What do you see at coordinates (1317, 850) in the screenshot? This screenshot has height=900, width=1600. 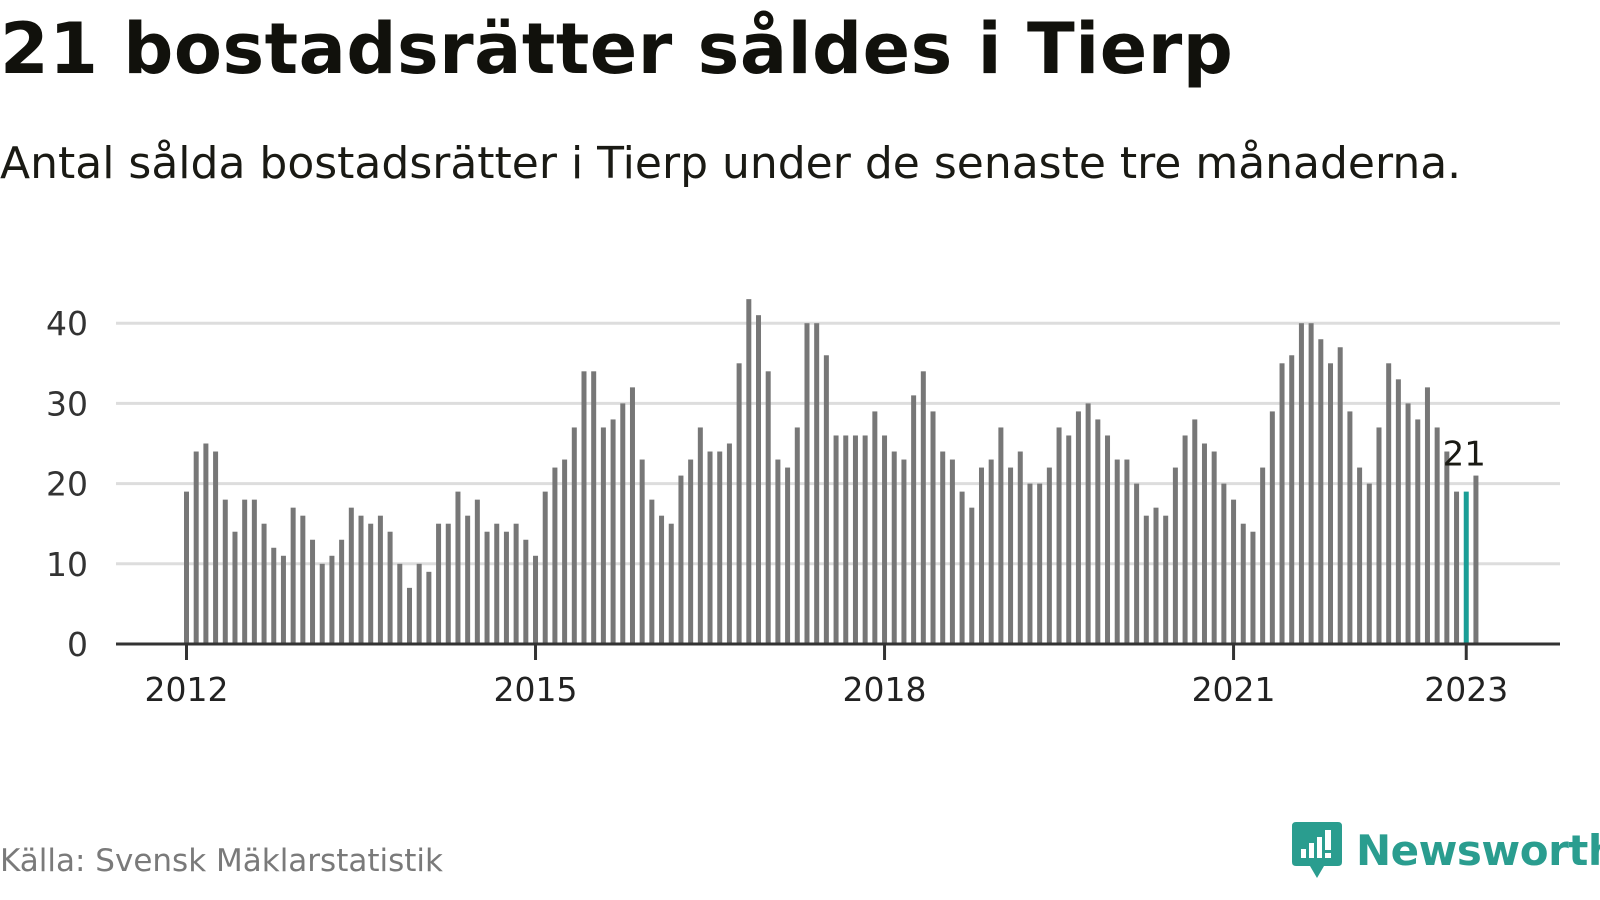 I see `bar-chart-speech-bubble-icon` at bounding box center [1317, 850].